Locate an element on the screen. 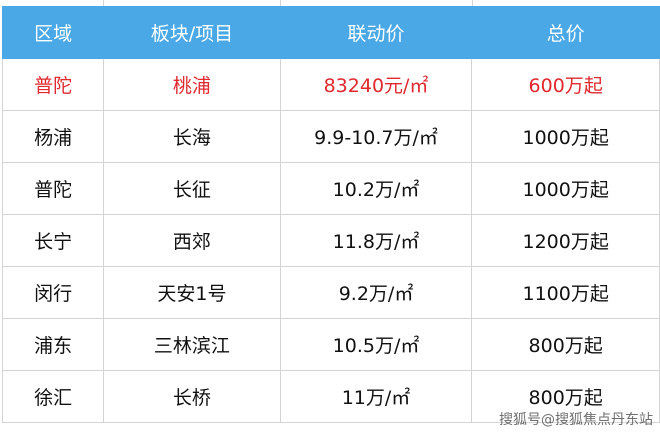 Image resolution: width=660 pixels, height=438 pixels. table-row: 徐汇 长桥 11万/㎡ 800万起 is located at coordinates (330, 396).